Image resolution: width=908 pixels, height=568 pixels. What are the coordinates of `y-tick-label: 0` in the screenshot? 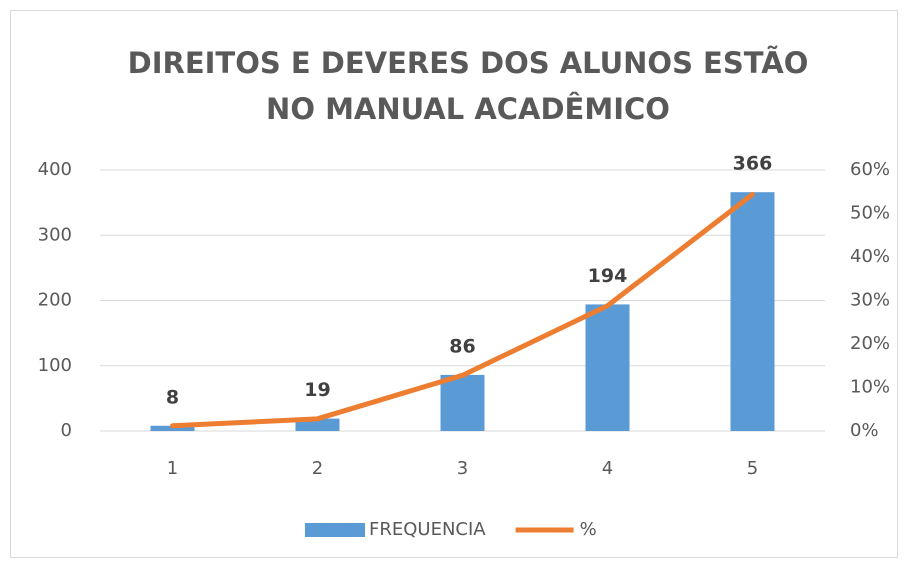 It's located at (66, 430).